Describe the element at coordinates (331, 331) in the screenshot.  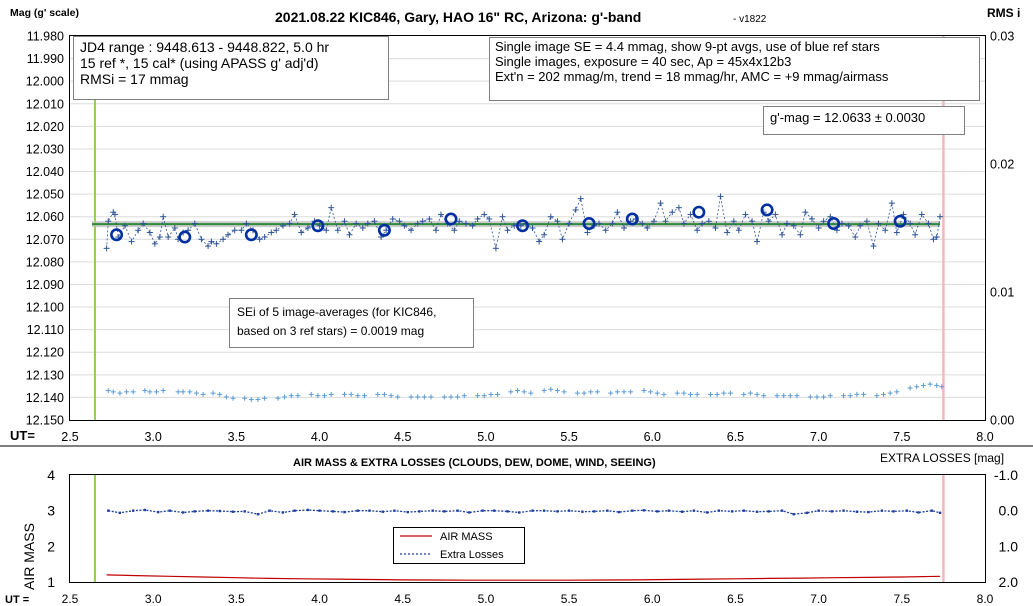
I see `sei-note-line: based on 3 ref stars) = 0.0019 mag` at that location.